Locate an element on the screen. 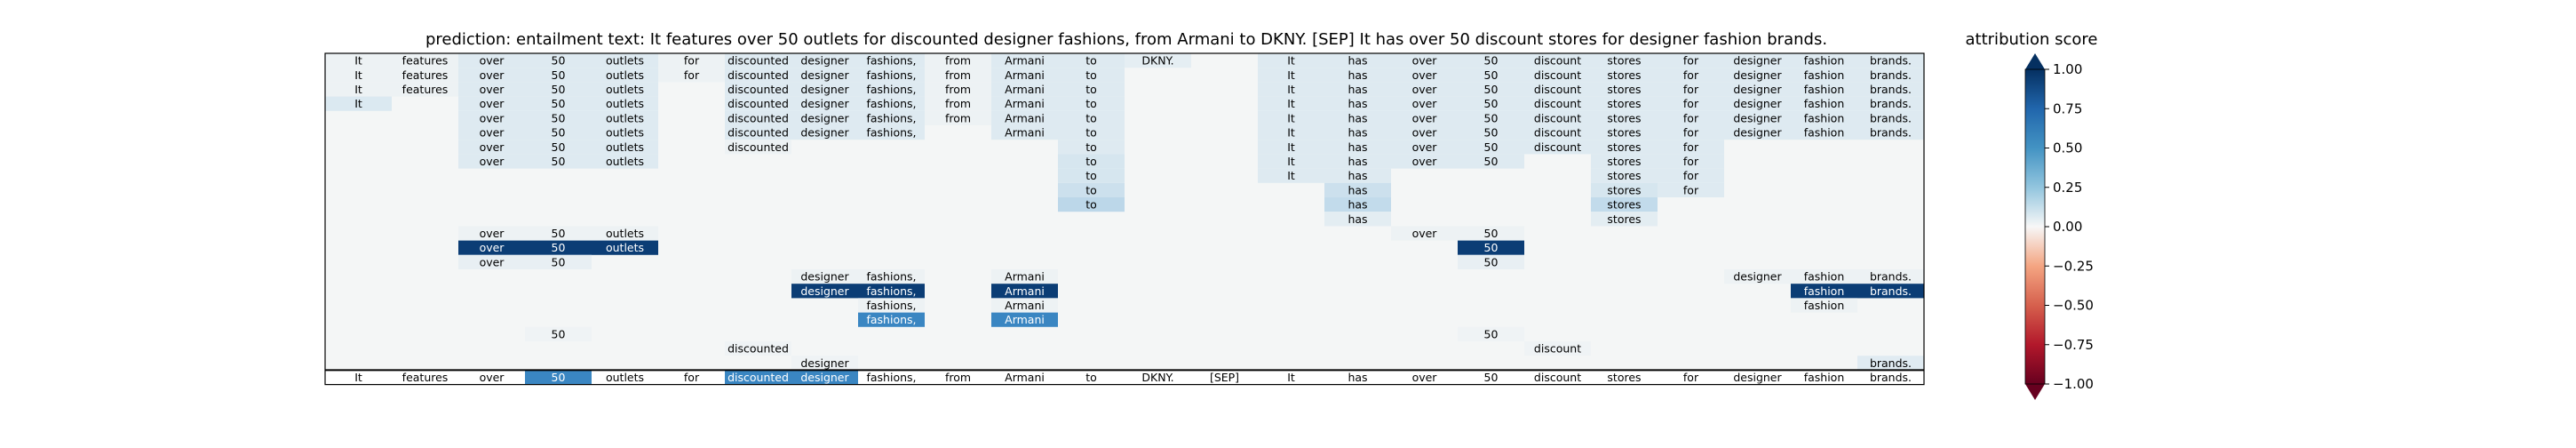 This screenshot has height=448, width=2576. heatmap-row: to has stores for is located at coordinates (1391, 189).